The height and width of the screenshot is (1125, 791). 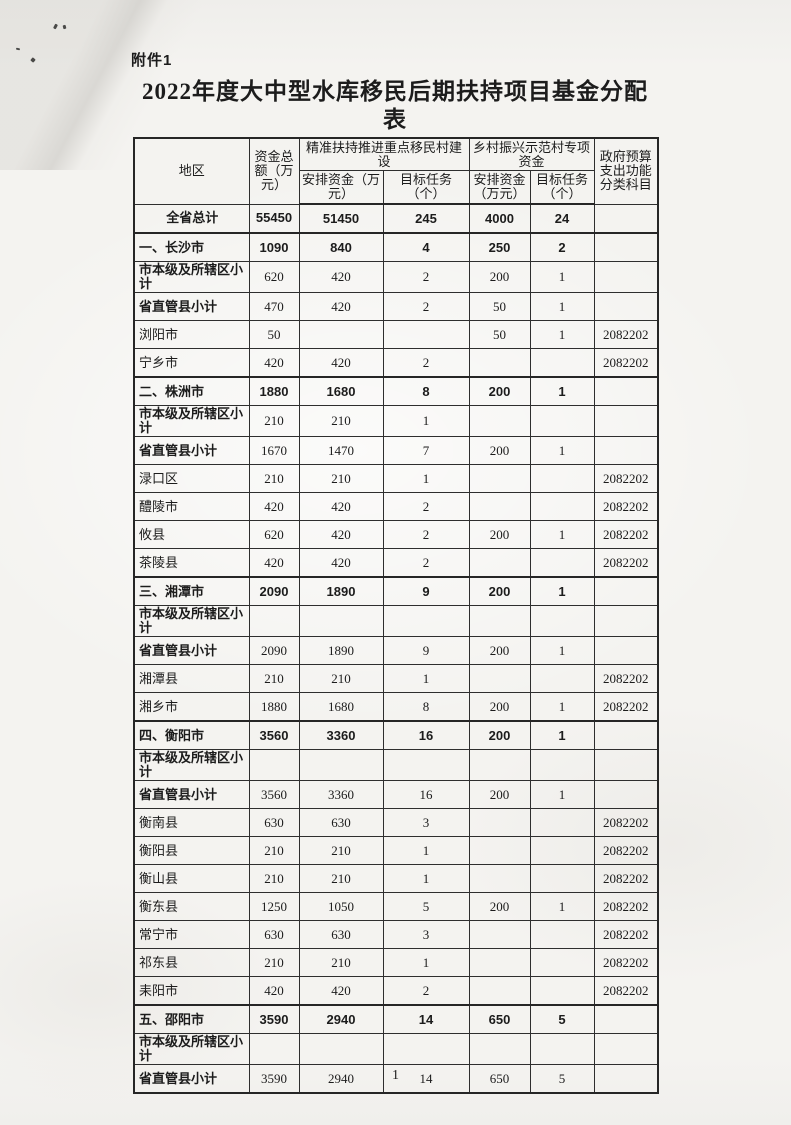 What do you see at coordinates (191, 478) in the screenshot?
I see `region-cell: 渌口区` at bounding box center [191, 478].